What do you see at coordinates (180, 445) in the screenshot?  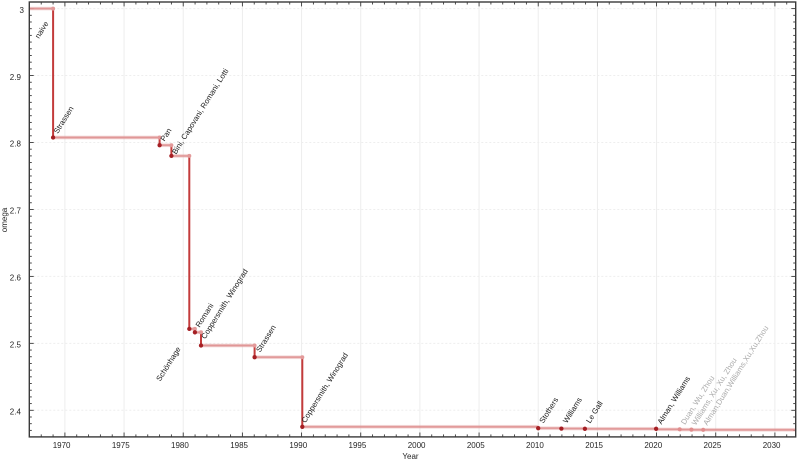 I see `svg-text: 1980` at bounding box center [180, 445].